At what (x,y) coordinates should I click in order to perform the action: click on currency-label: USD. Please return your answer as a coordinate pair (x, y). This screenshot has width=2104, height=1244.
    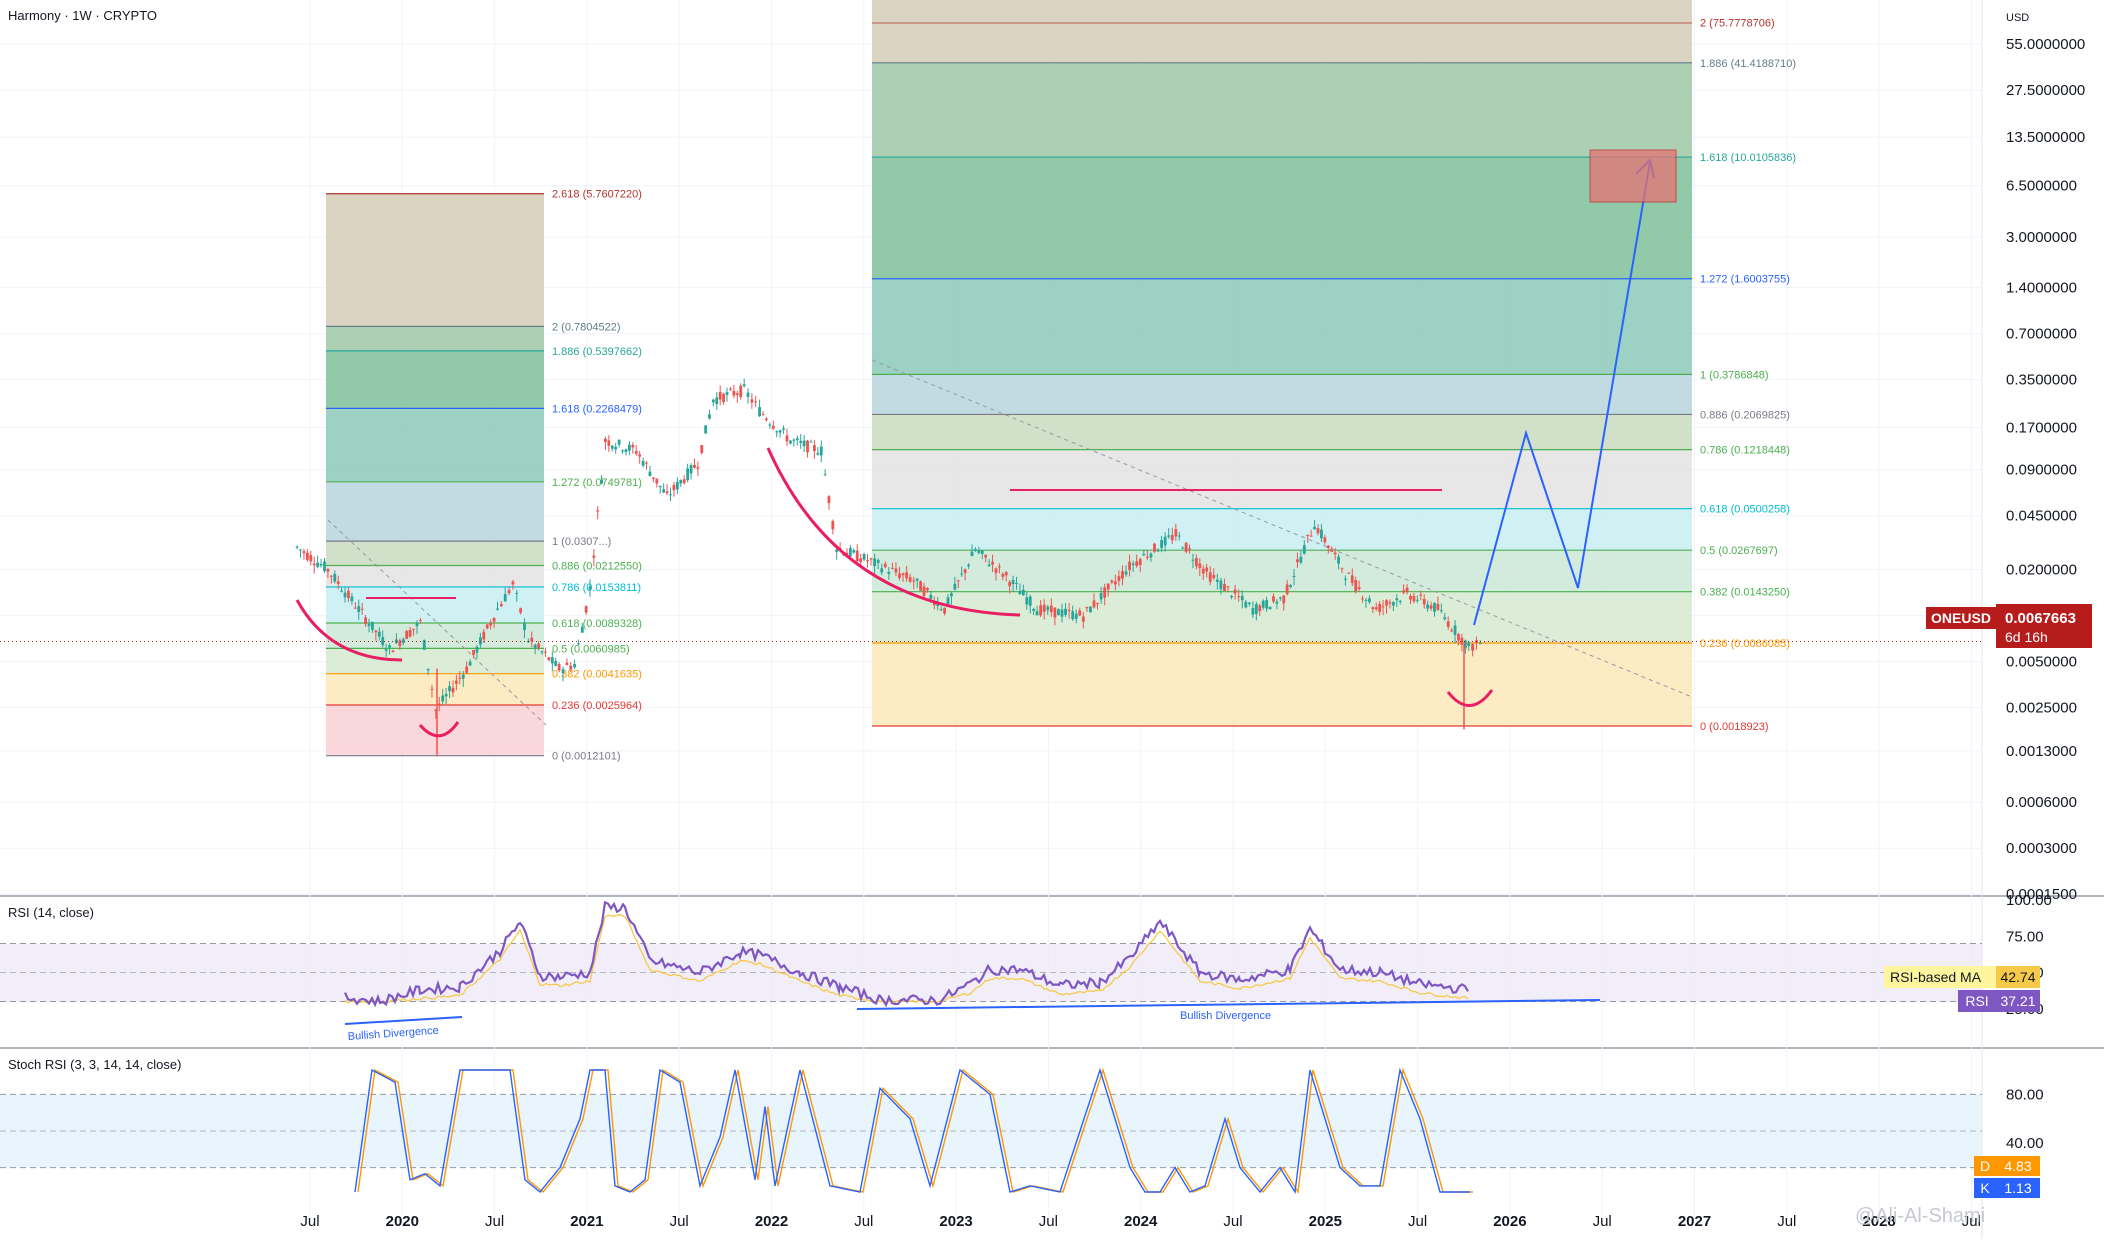
    Looking at the image, I should click on (2017, 18).